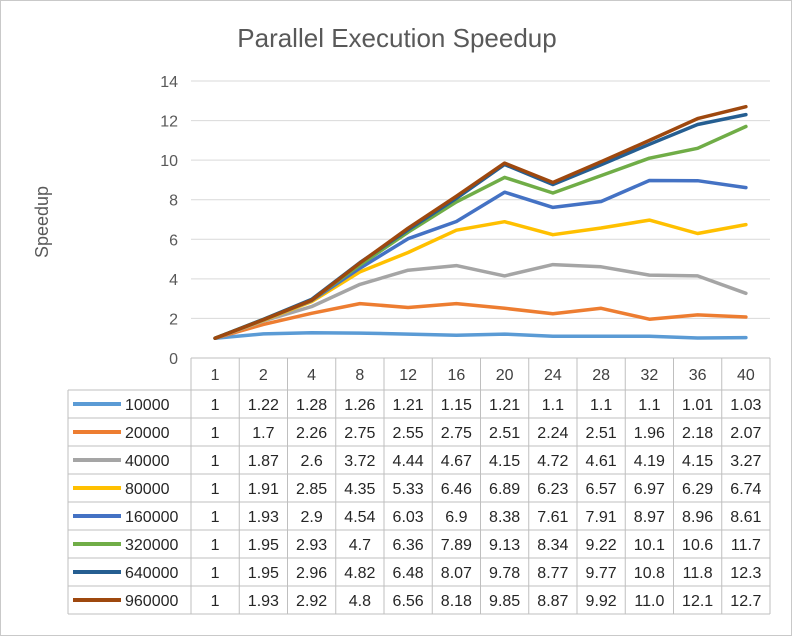 This screenshot has width=792, height=636. Describe the element at coordinates (697, 433) in the screenshot. I see `table-cell: 2.18` at that location.